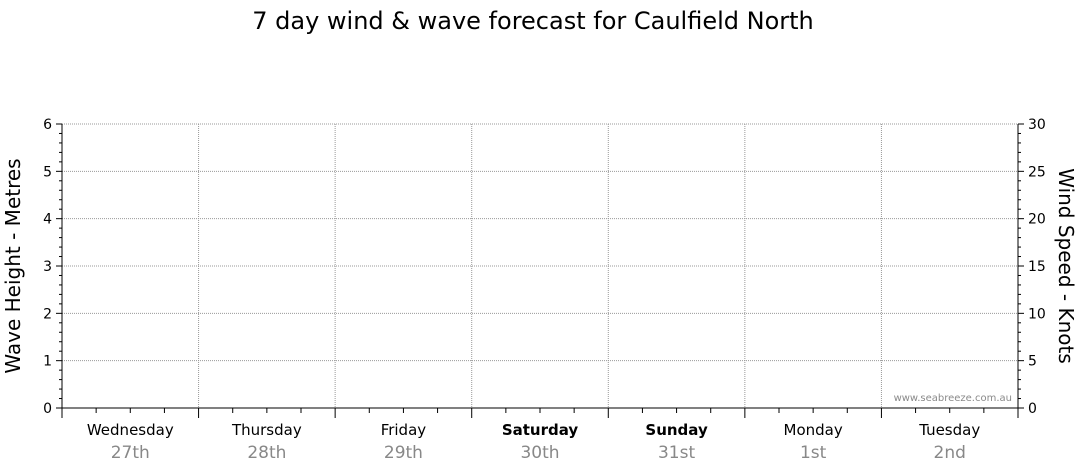 The height and width of the screenshot is (475, 1080). I want to click on day-label: Sunday, so click(676, 430).